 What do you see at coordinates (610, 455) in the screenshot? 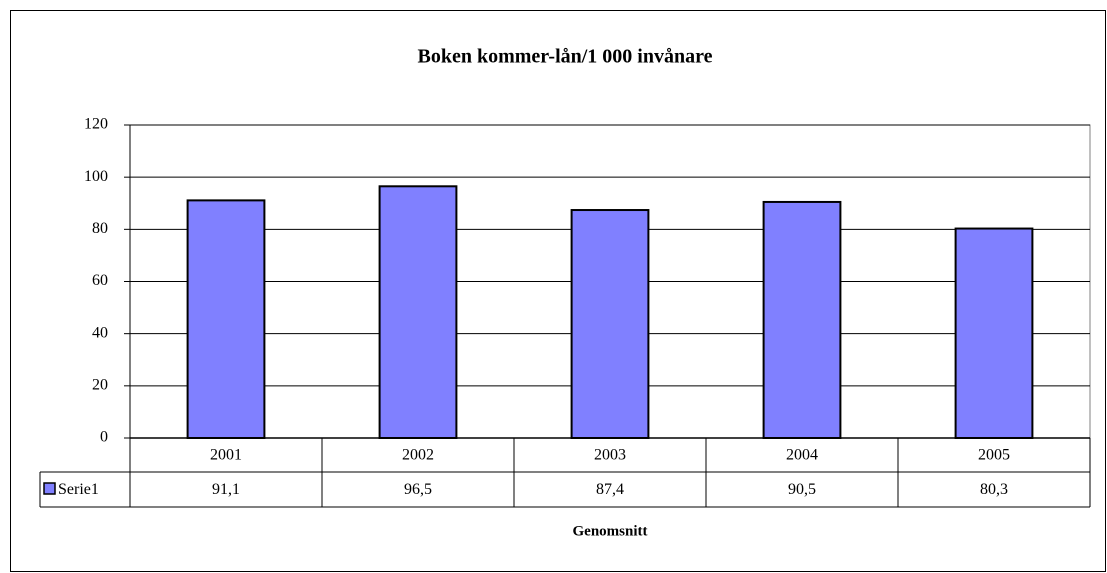
I see `x-tick-label: 2003` at bounding box center [610, 455].